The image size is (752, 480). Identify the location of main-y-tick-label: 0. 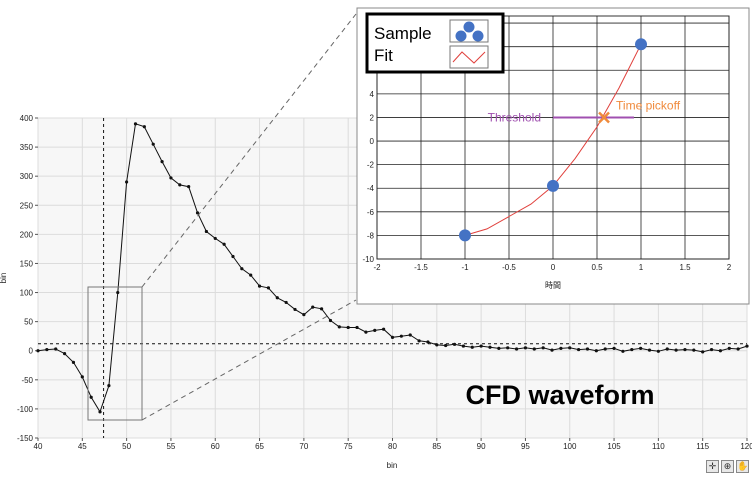
(31, 351).